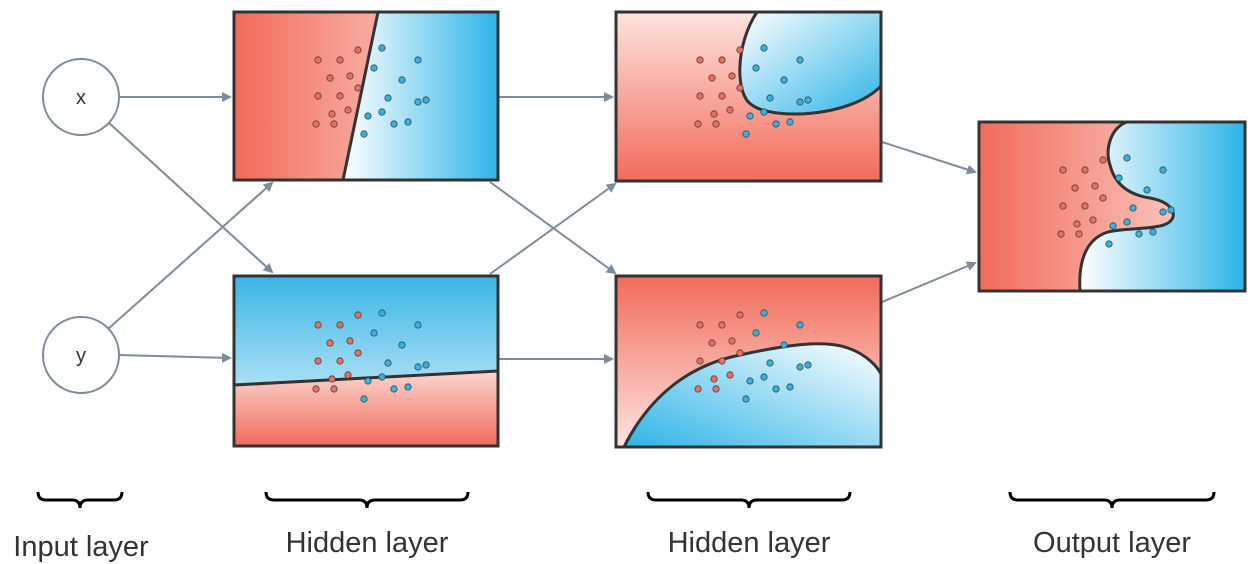 The image size is (1253, 564). I want to click on hidden-layer-1-label: Hidden layer, so click(367, 543).